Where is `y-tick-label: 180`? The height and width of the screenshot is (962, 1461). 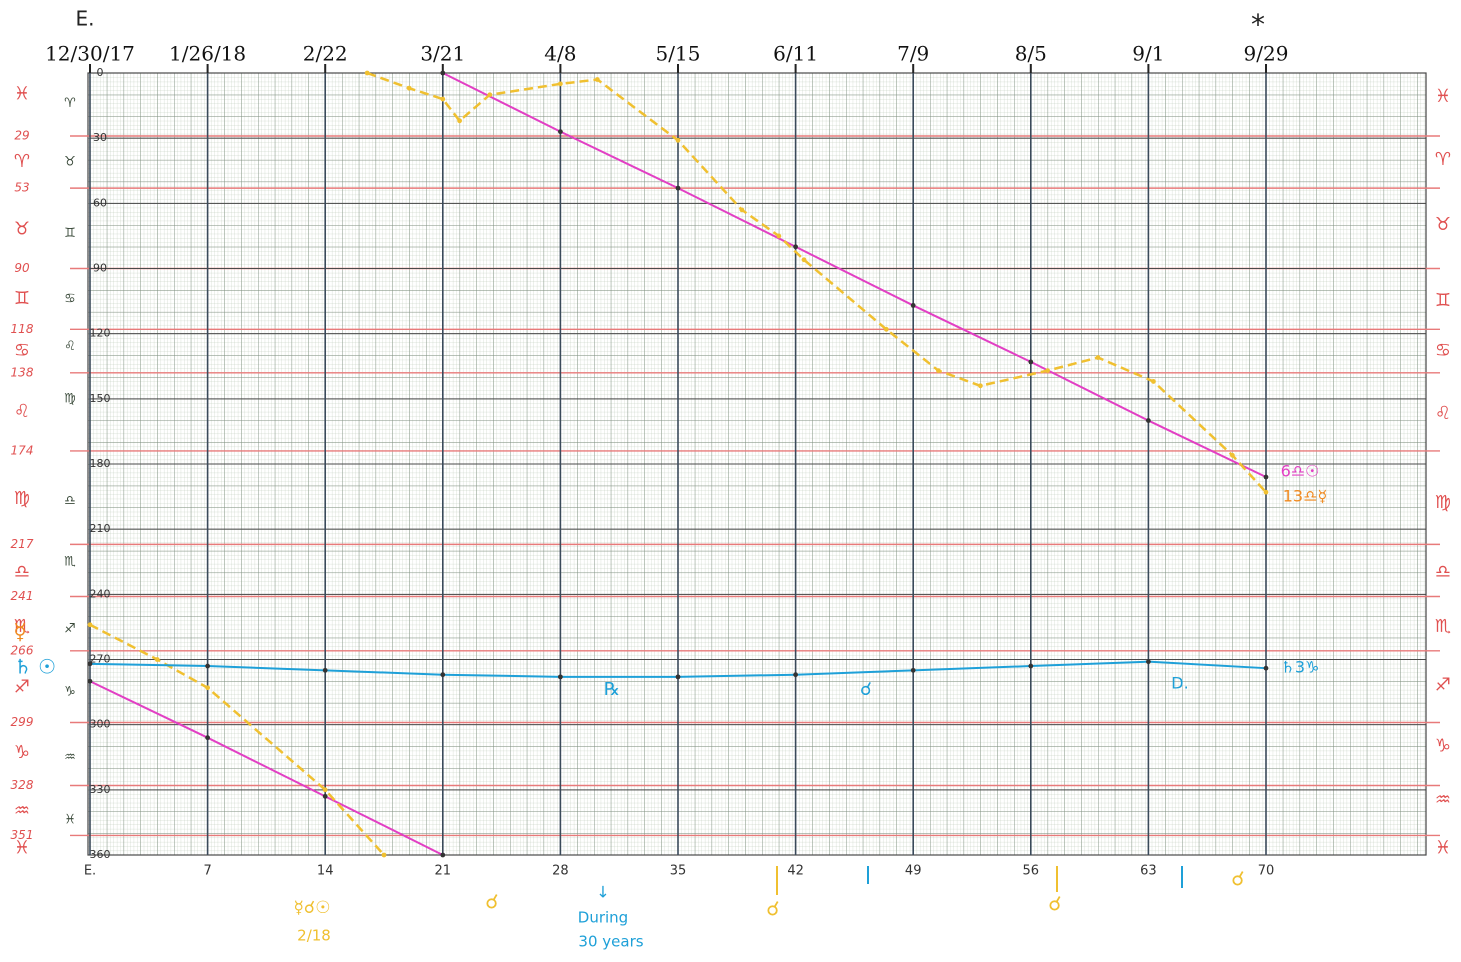 y-tick-label: 180 is located at coordinates (100, 463).